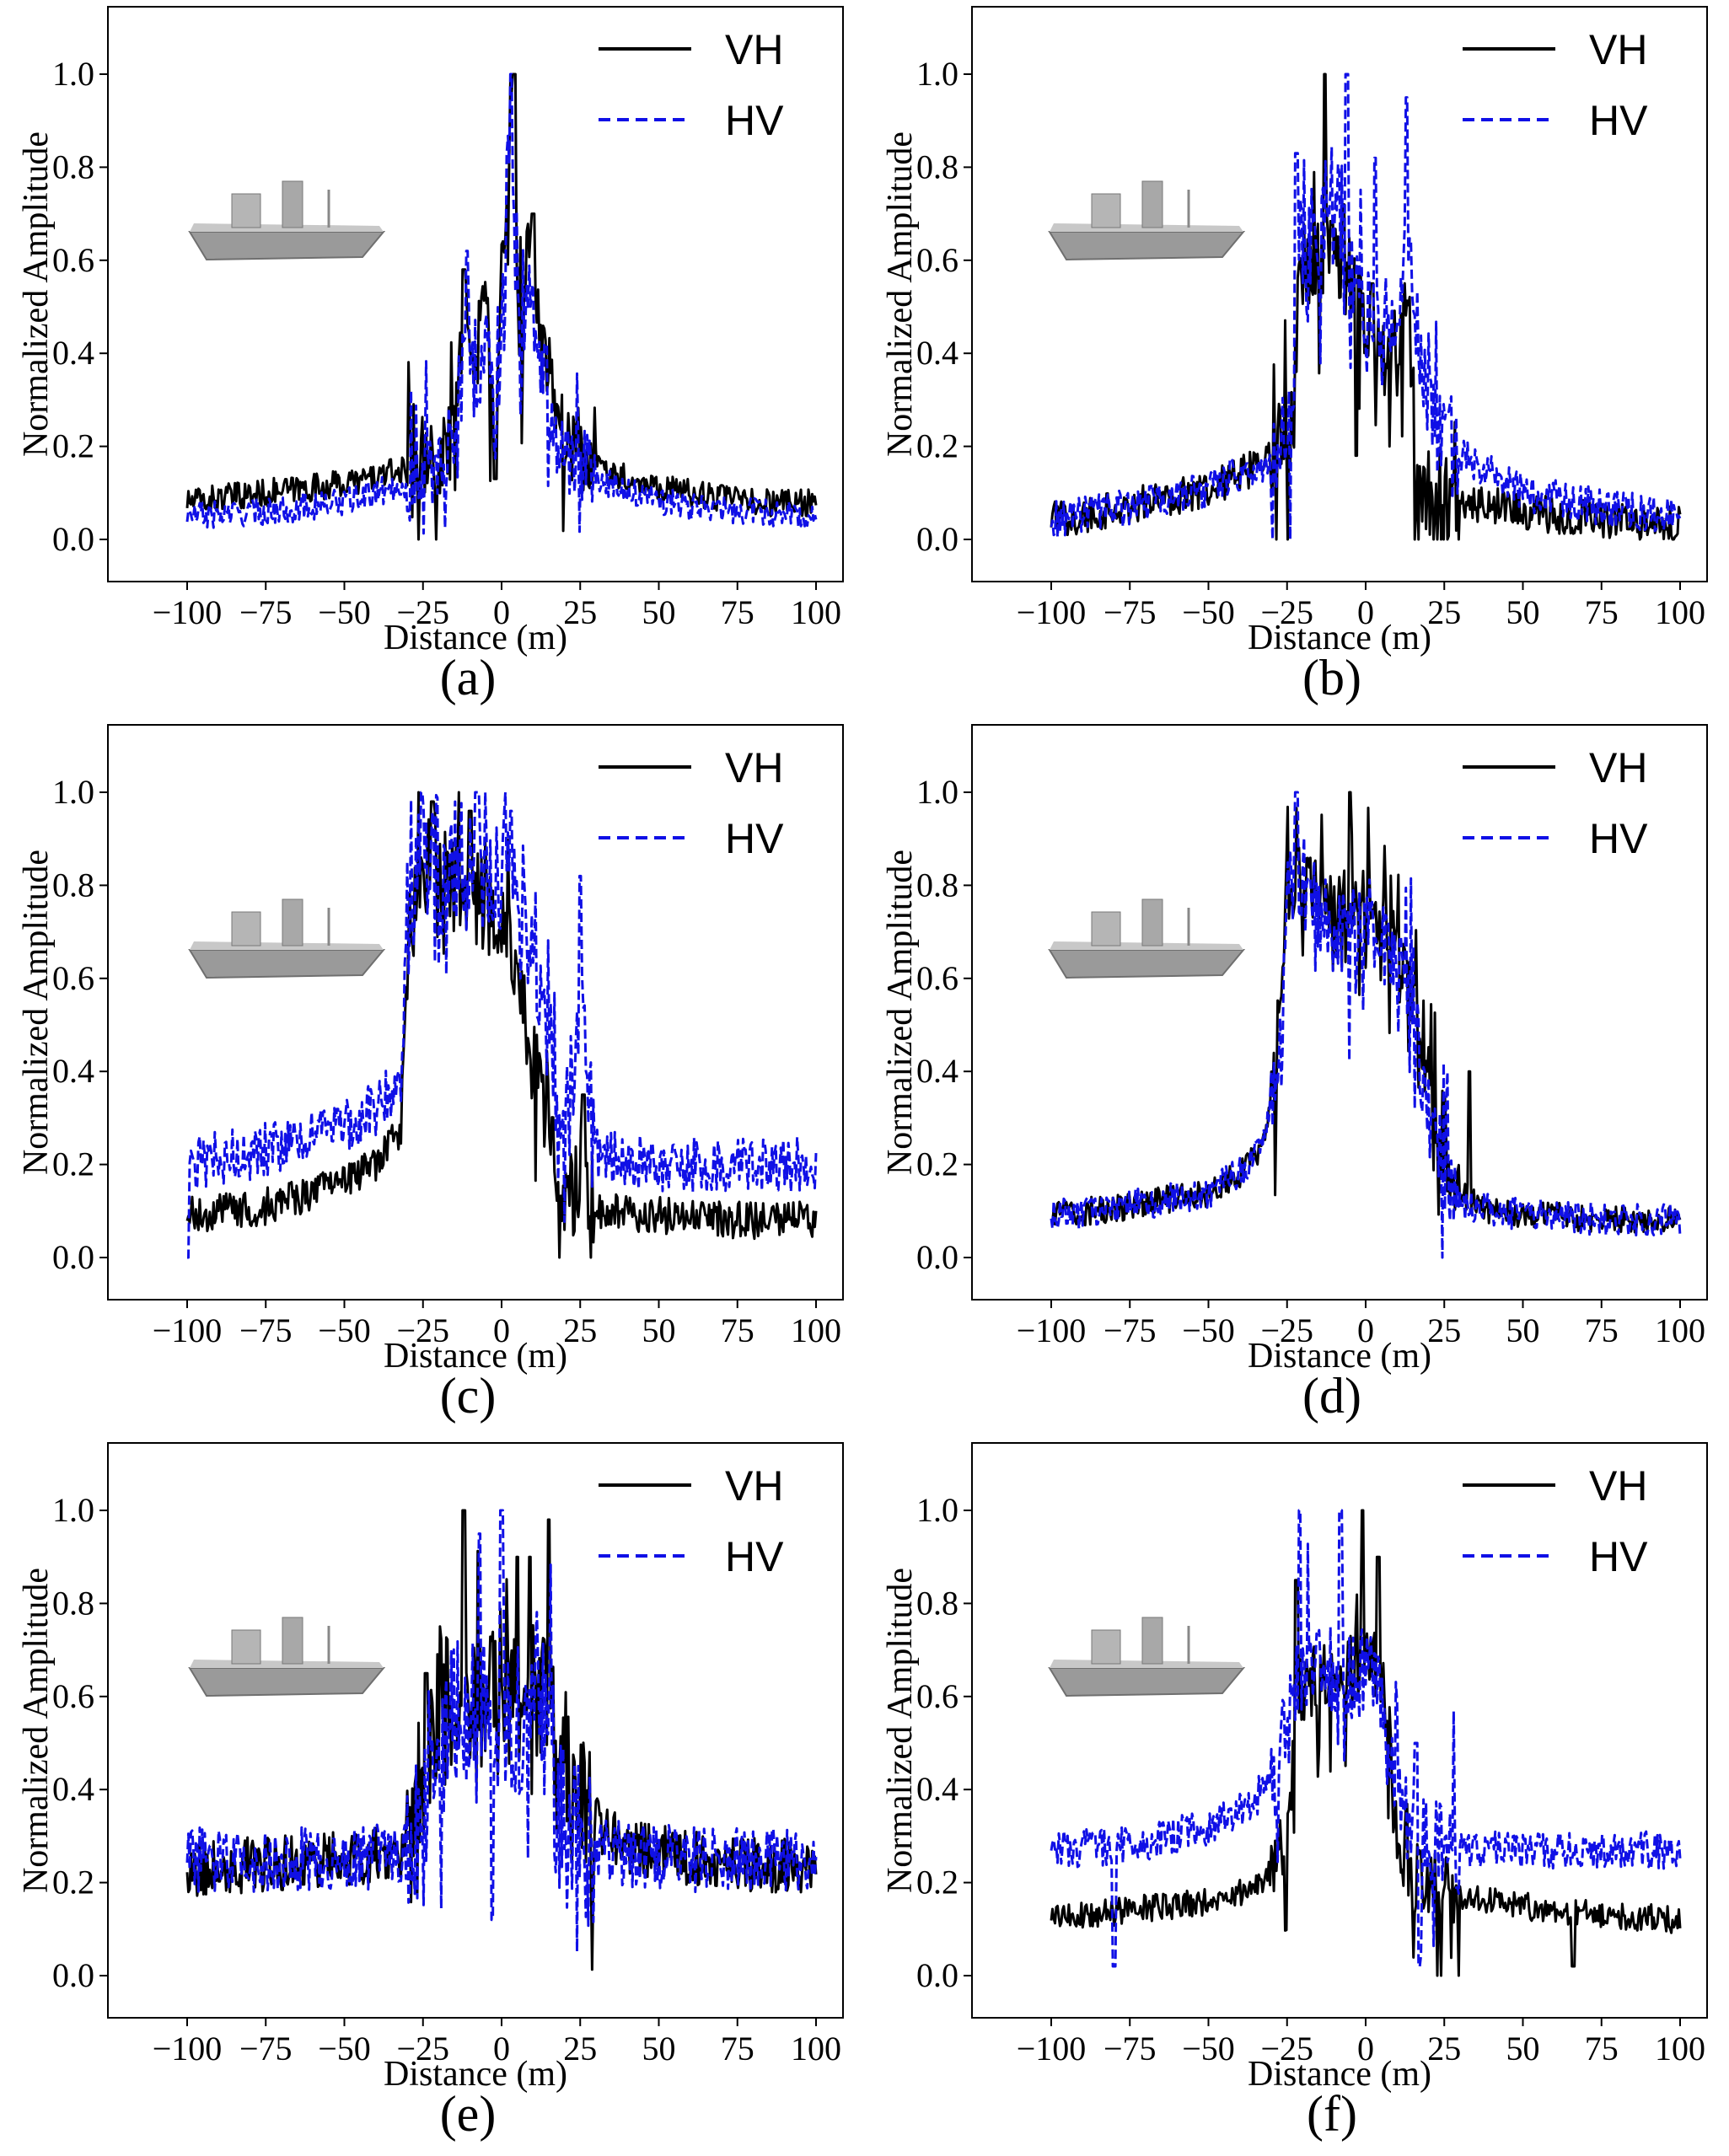  Describe the element at coordinates (1147, 220) in the screenshot. I see `destroyer-icon` at that location.